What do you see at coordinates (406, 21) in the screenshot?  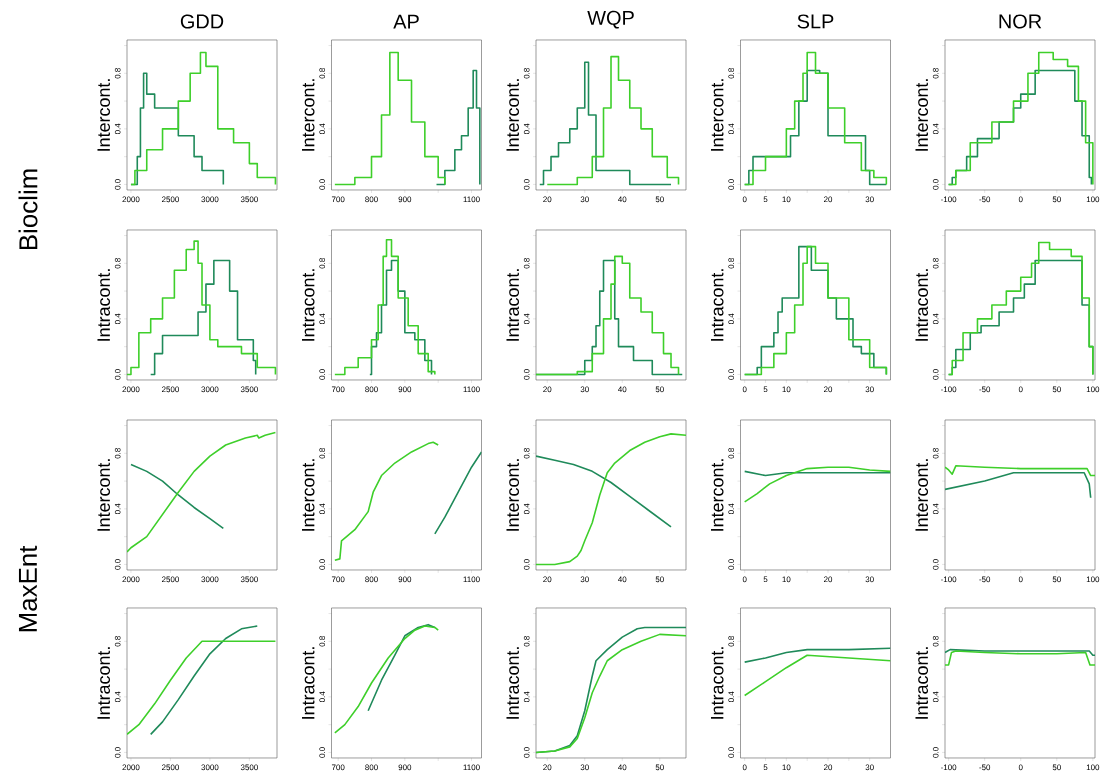 I see `chart-title: AP` at bounding box center [406, 21].